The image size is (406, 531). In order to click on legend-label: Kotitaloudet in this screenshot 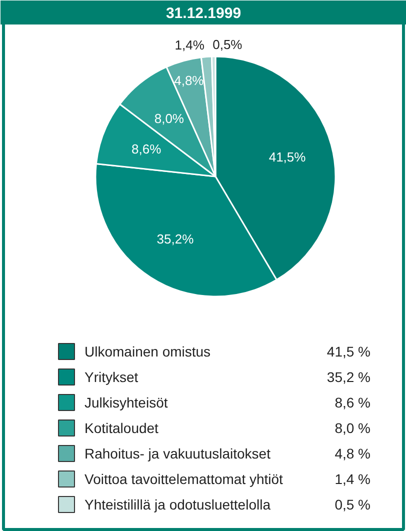, I will do `click(121, 428)`.